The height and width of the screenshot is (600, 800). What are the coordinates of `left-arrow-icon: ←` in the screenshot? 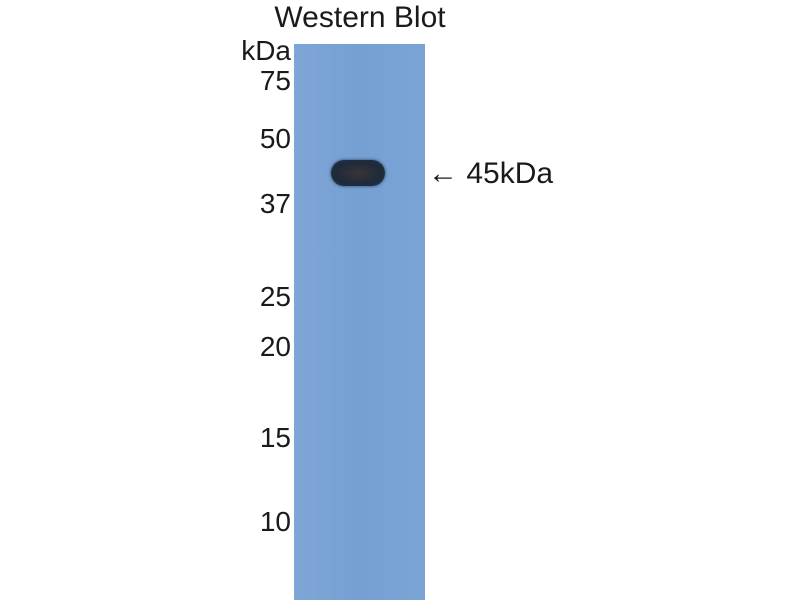 It's located at (443, 173).